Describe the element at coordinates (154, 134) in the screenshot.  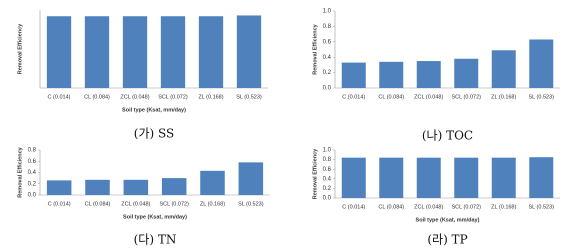
I see `caption: (가) SS` at that location.